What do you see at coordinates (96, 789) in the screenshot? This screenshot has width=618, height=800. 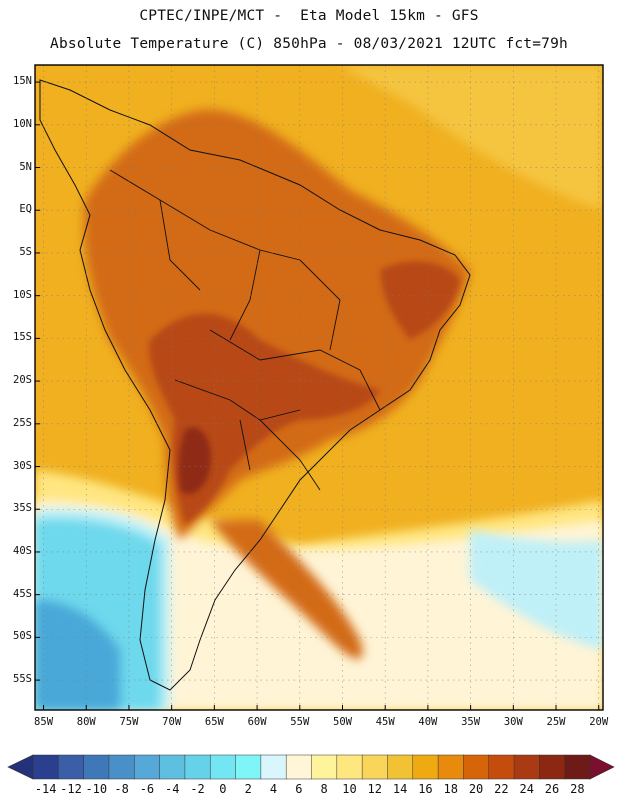 I see `colorbar-tick-label: -10` at bounding box center [96, 789].